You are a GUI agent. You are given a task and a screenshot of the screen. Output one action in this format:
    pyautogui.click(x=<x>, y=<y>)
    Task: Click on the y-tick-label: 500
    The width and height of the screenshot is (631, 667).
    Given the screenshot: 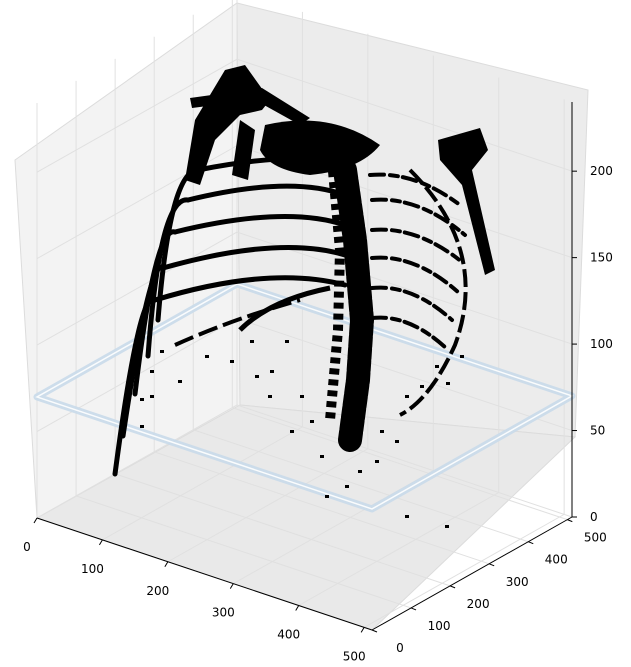 What is the action you would take?
    pyautogui.click(x=595, y=538)
    